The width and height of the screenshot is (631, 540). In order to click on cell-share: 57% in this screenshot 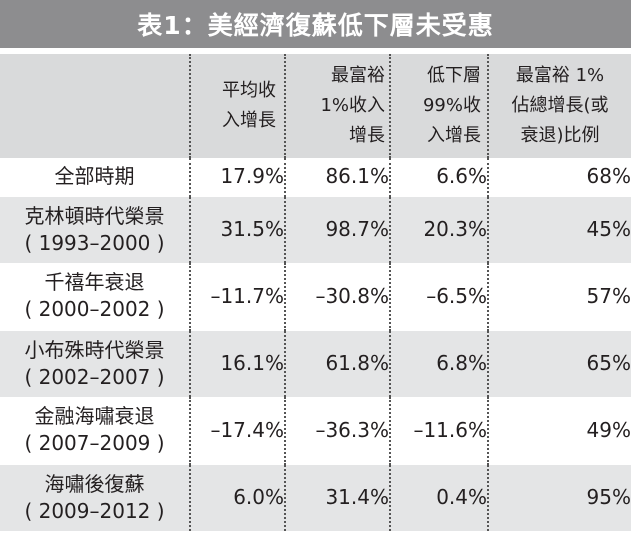, I will do `click(559, 296)`.